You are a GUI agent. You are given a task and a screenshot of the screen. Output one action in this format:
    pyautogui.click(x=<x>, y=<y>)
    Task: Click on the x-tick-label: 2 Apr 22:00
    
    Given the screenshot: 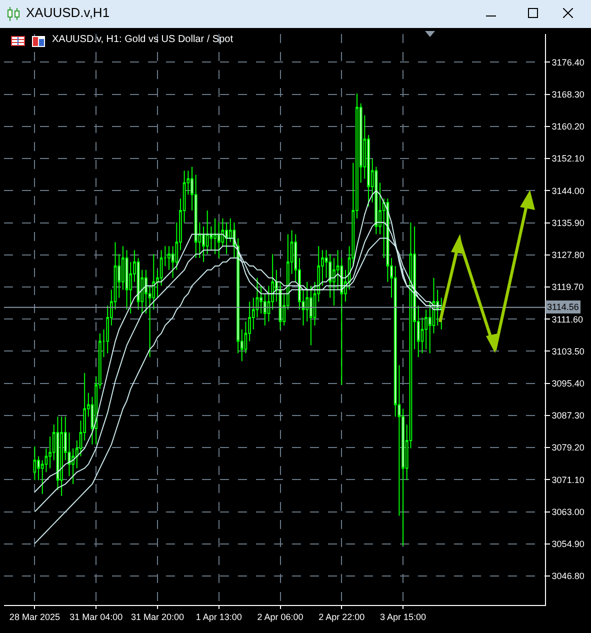 What is the action you would take?
    pyautogui.click(x=341, y=617)
    